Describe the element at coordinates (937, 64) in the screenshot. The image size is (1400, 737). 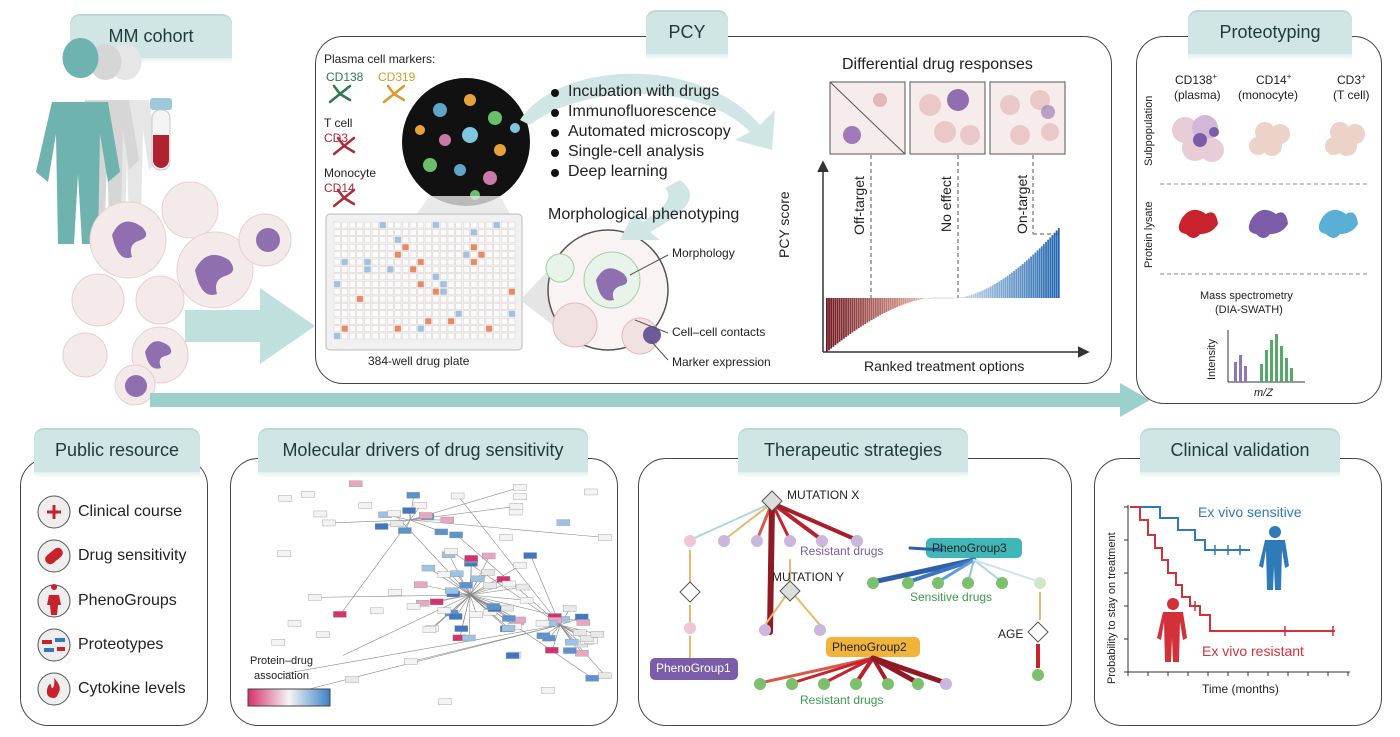
I see `diff-title: Differential drug responses` at that location.